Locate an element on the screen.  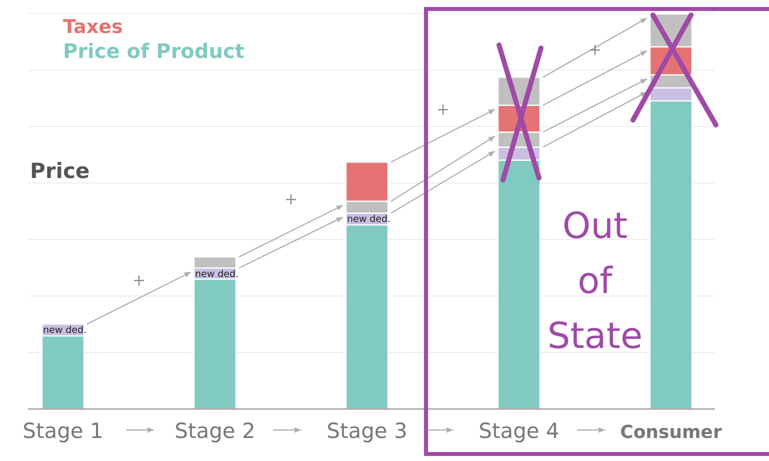
y-axis-title: Price is located at coordinates (60, 171).